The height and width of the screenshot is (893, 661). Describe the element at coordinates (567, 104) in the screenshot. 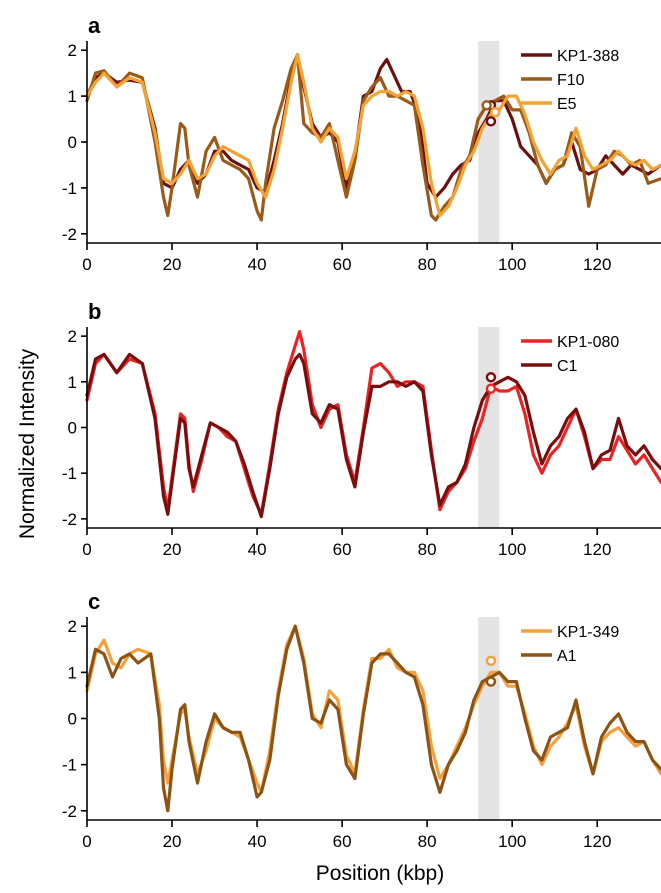

I see `legend-label: E5` at that location.